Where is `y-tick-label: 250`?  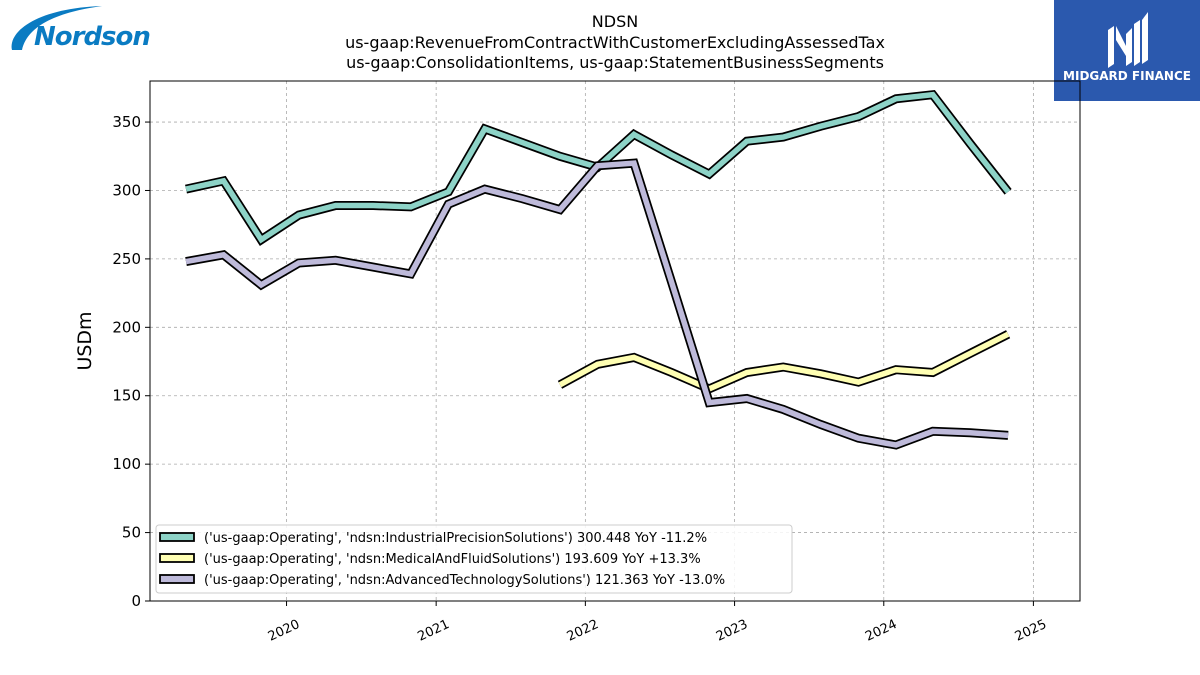 y-tick-label: 250 is located at coordinates (126, 259).